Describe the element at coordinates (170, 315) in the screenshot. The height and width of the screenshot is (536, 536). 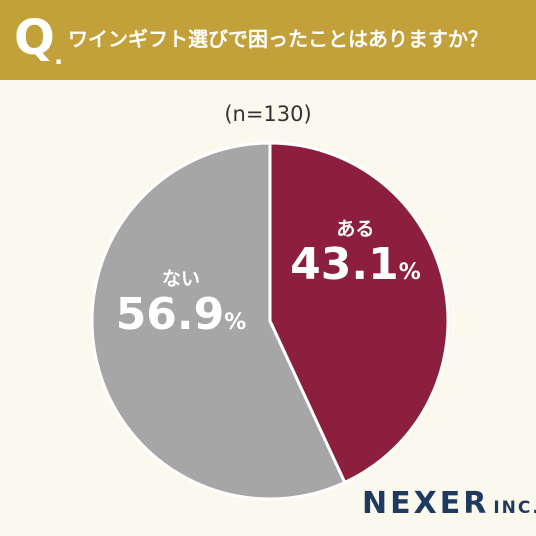
I see `slice-value-nai: 56.9` at that location.